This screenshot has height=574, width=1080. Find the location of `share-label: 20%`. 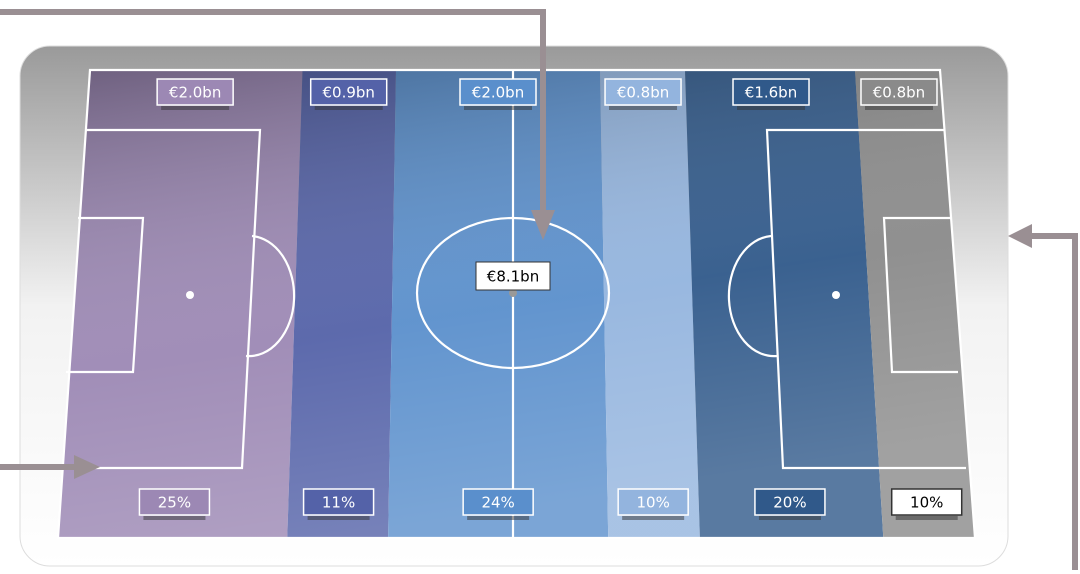

share-label: 20% is located at coordinates (789, 503).